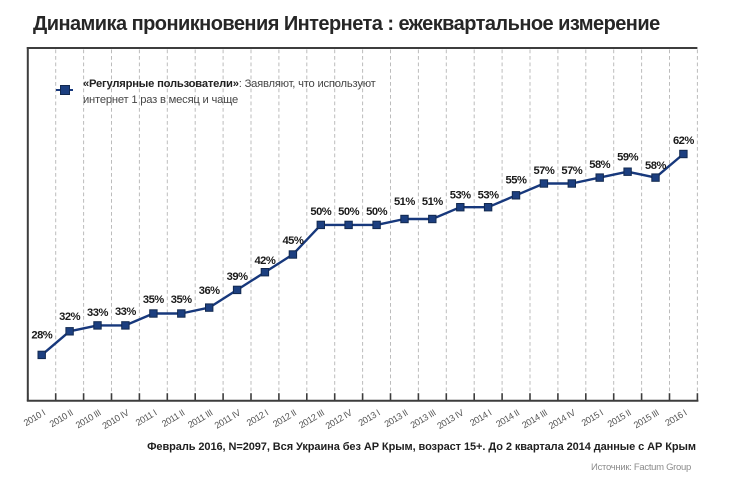 The height and width of the screenshot is (486, 730). What do you see at coordinates (516, 181) in the screenshot?
I see `svg-text: 55%` at bounding box center [516, 181].